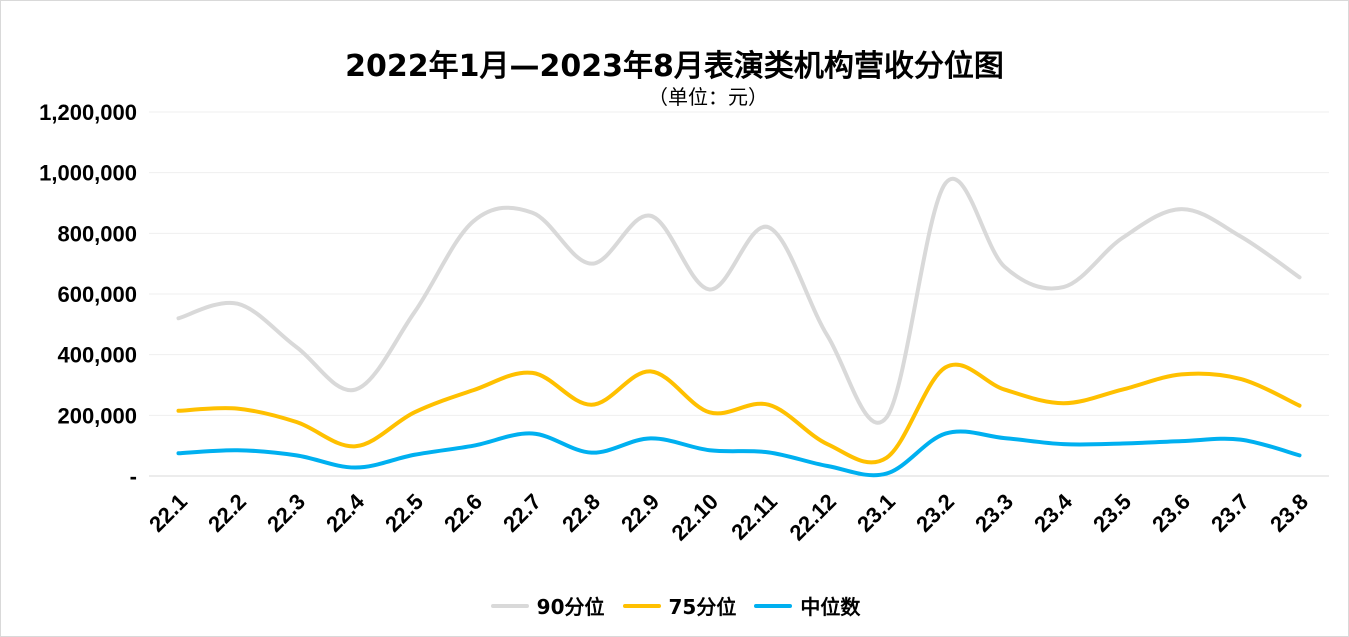 The width and height of the screenshot is (1349, 637). I want to click on legend-item: 75分位, so click(679, 605).